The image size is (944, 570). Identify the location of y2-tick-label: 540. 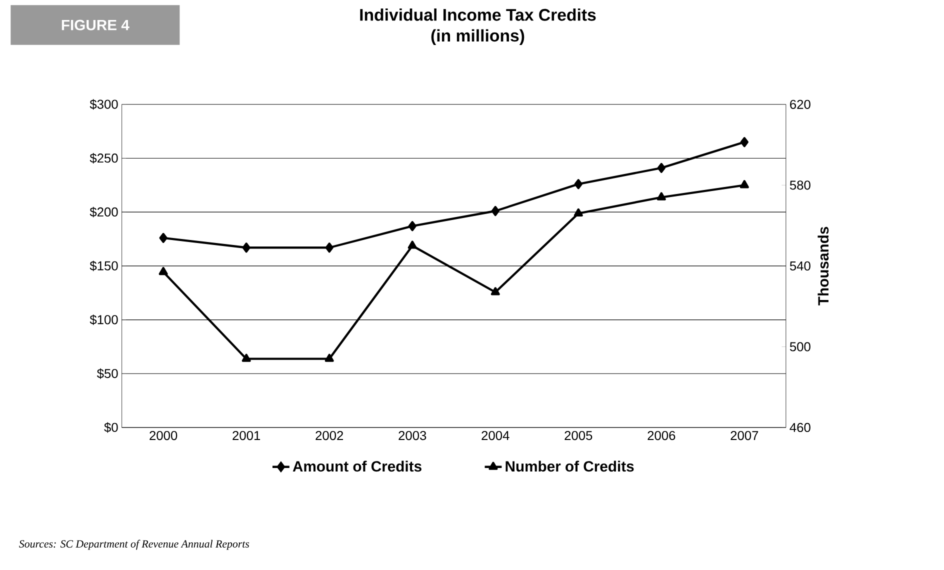
(800, 266).